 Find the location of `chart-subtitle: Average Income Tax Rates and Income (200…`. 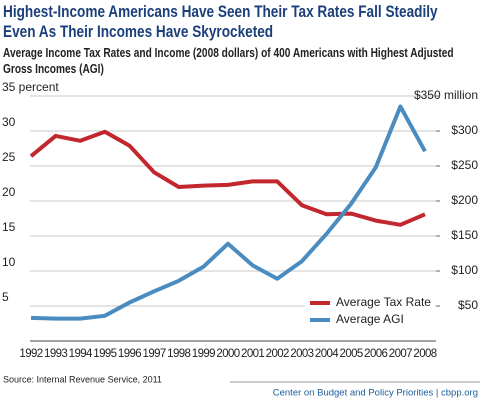

chart-subtitle: Average Income Tax Rates and Income (200… is located at coordinates (228, 60).